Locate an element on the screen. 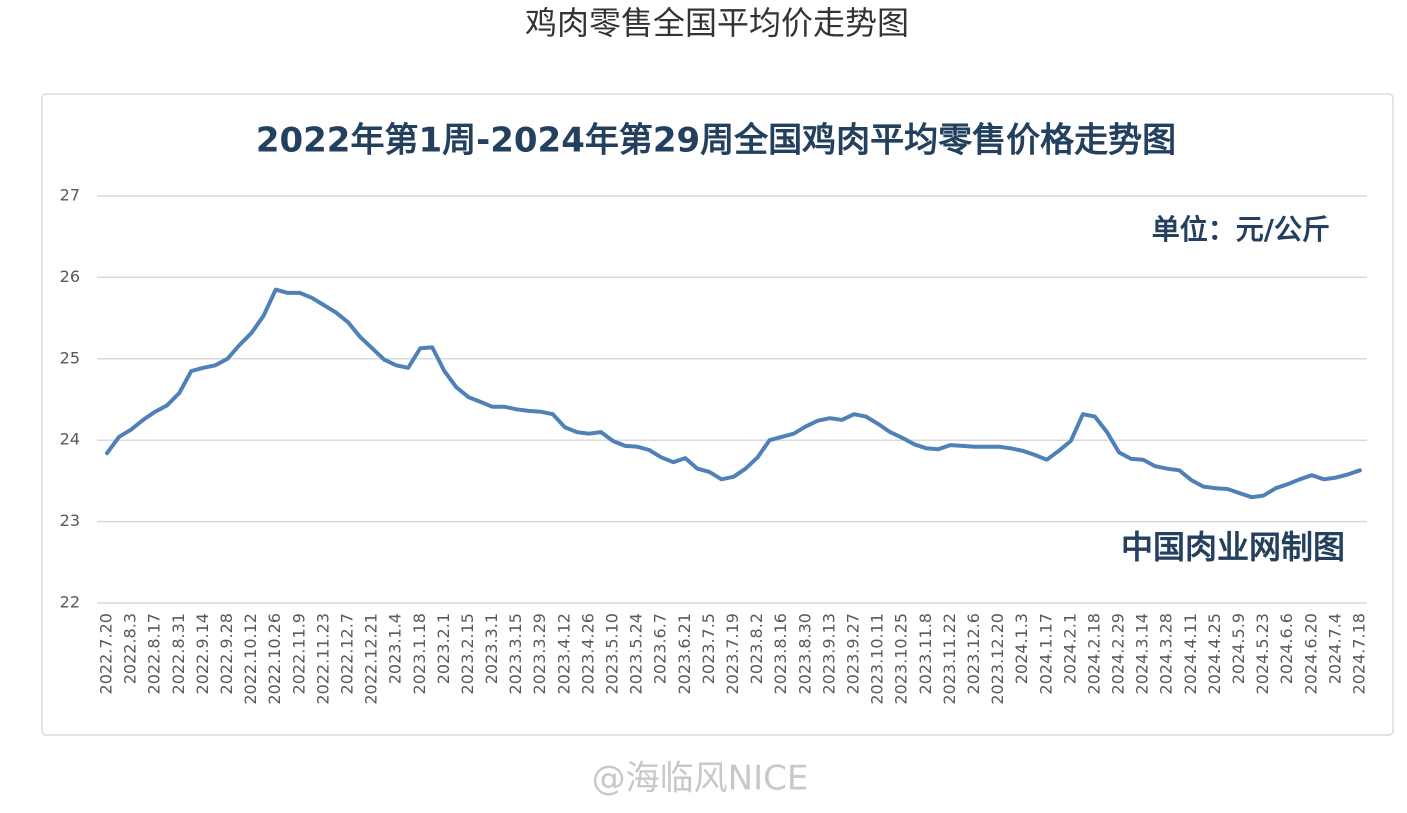 The width and height of the screenshot is (1407, 813). x-tick-label: 2024.1.17 is located at coordinates (1045, 653).